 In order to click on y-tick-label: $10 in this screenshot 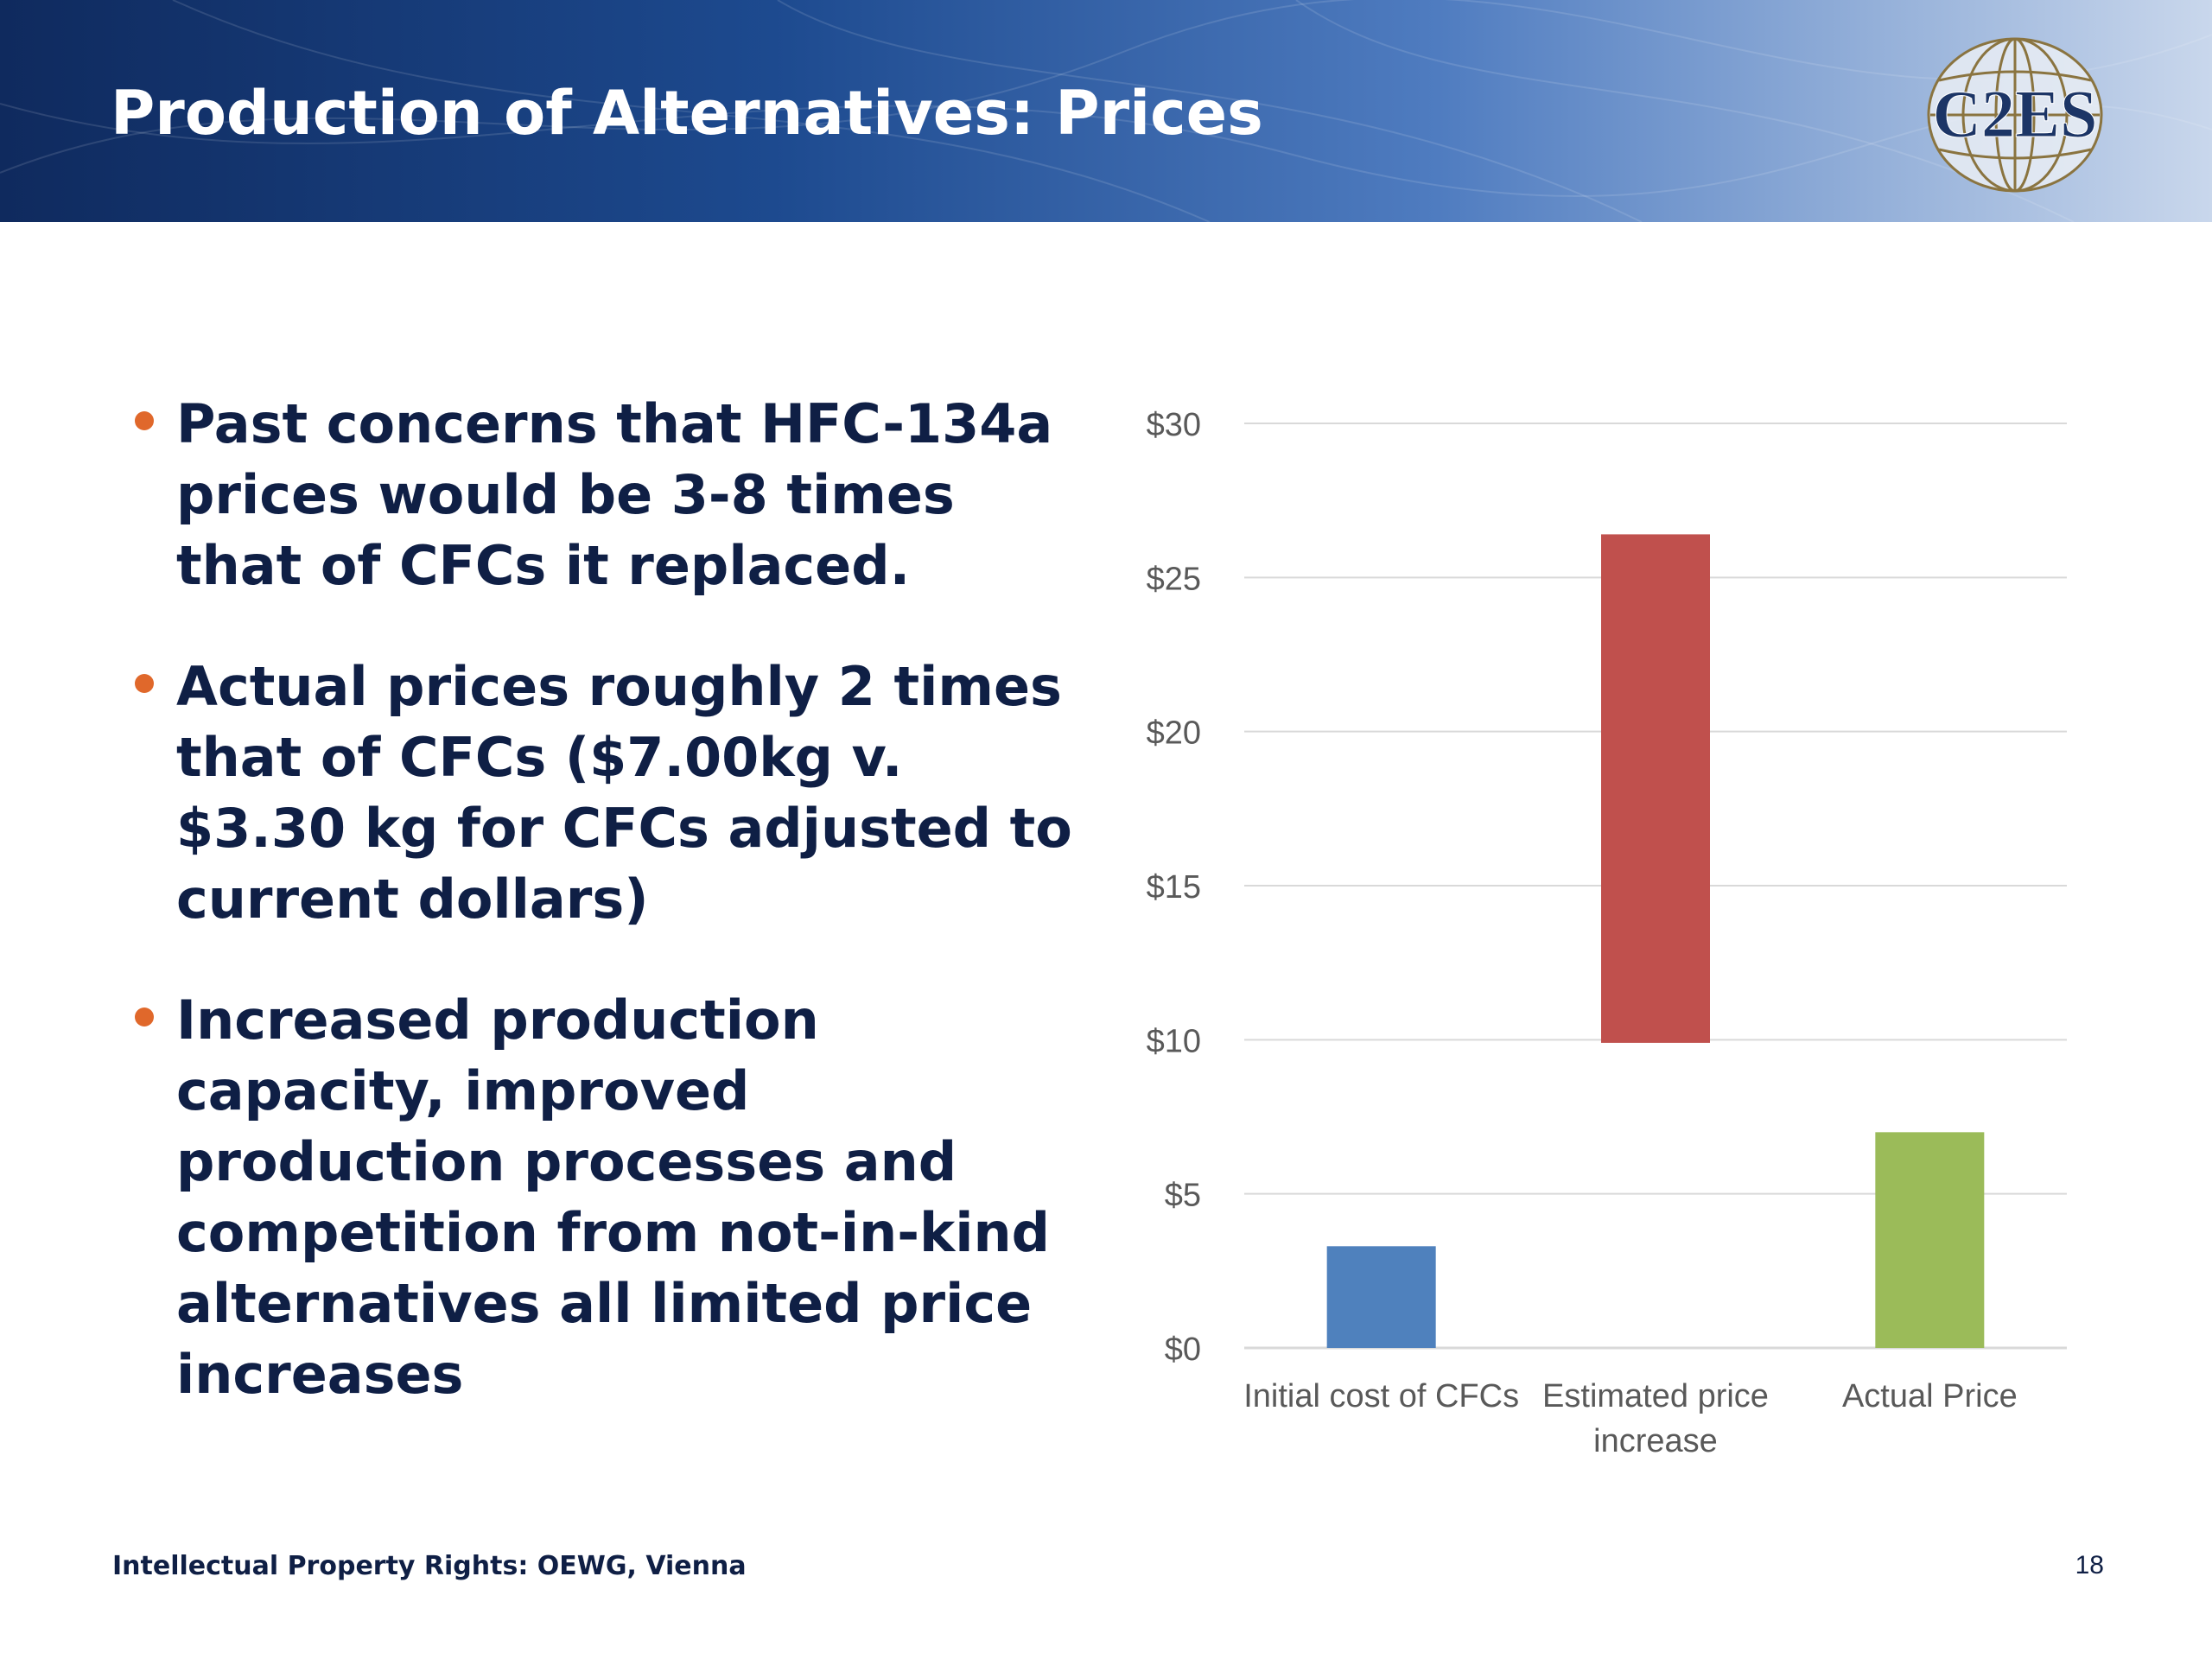, I will do `click(1174, 1041)`.